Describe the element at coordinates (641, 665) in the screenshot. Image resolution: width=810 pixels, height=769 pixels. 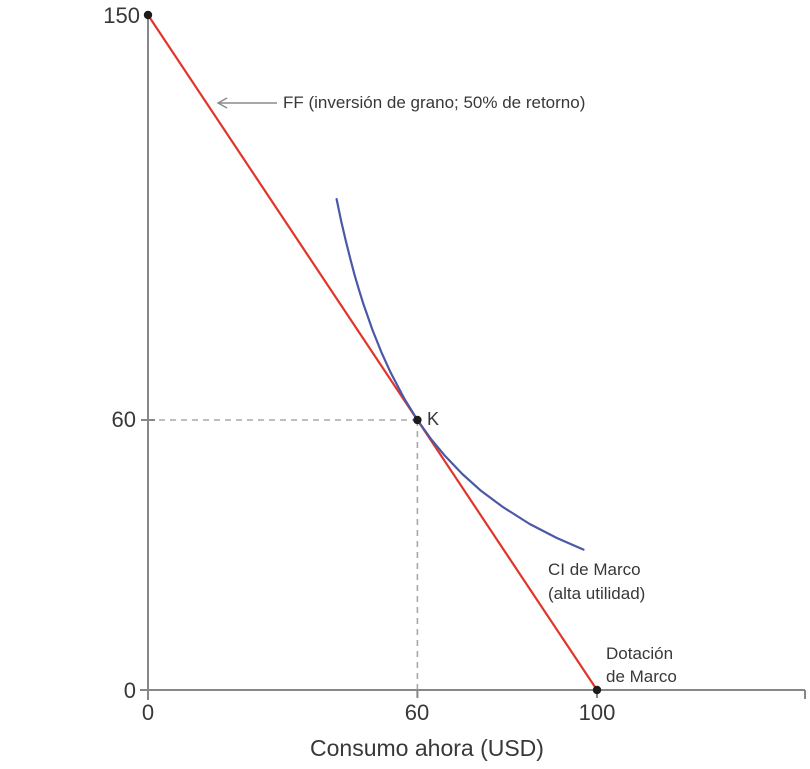
I see `endowment-annotation: Dotación de Marco` at that location.